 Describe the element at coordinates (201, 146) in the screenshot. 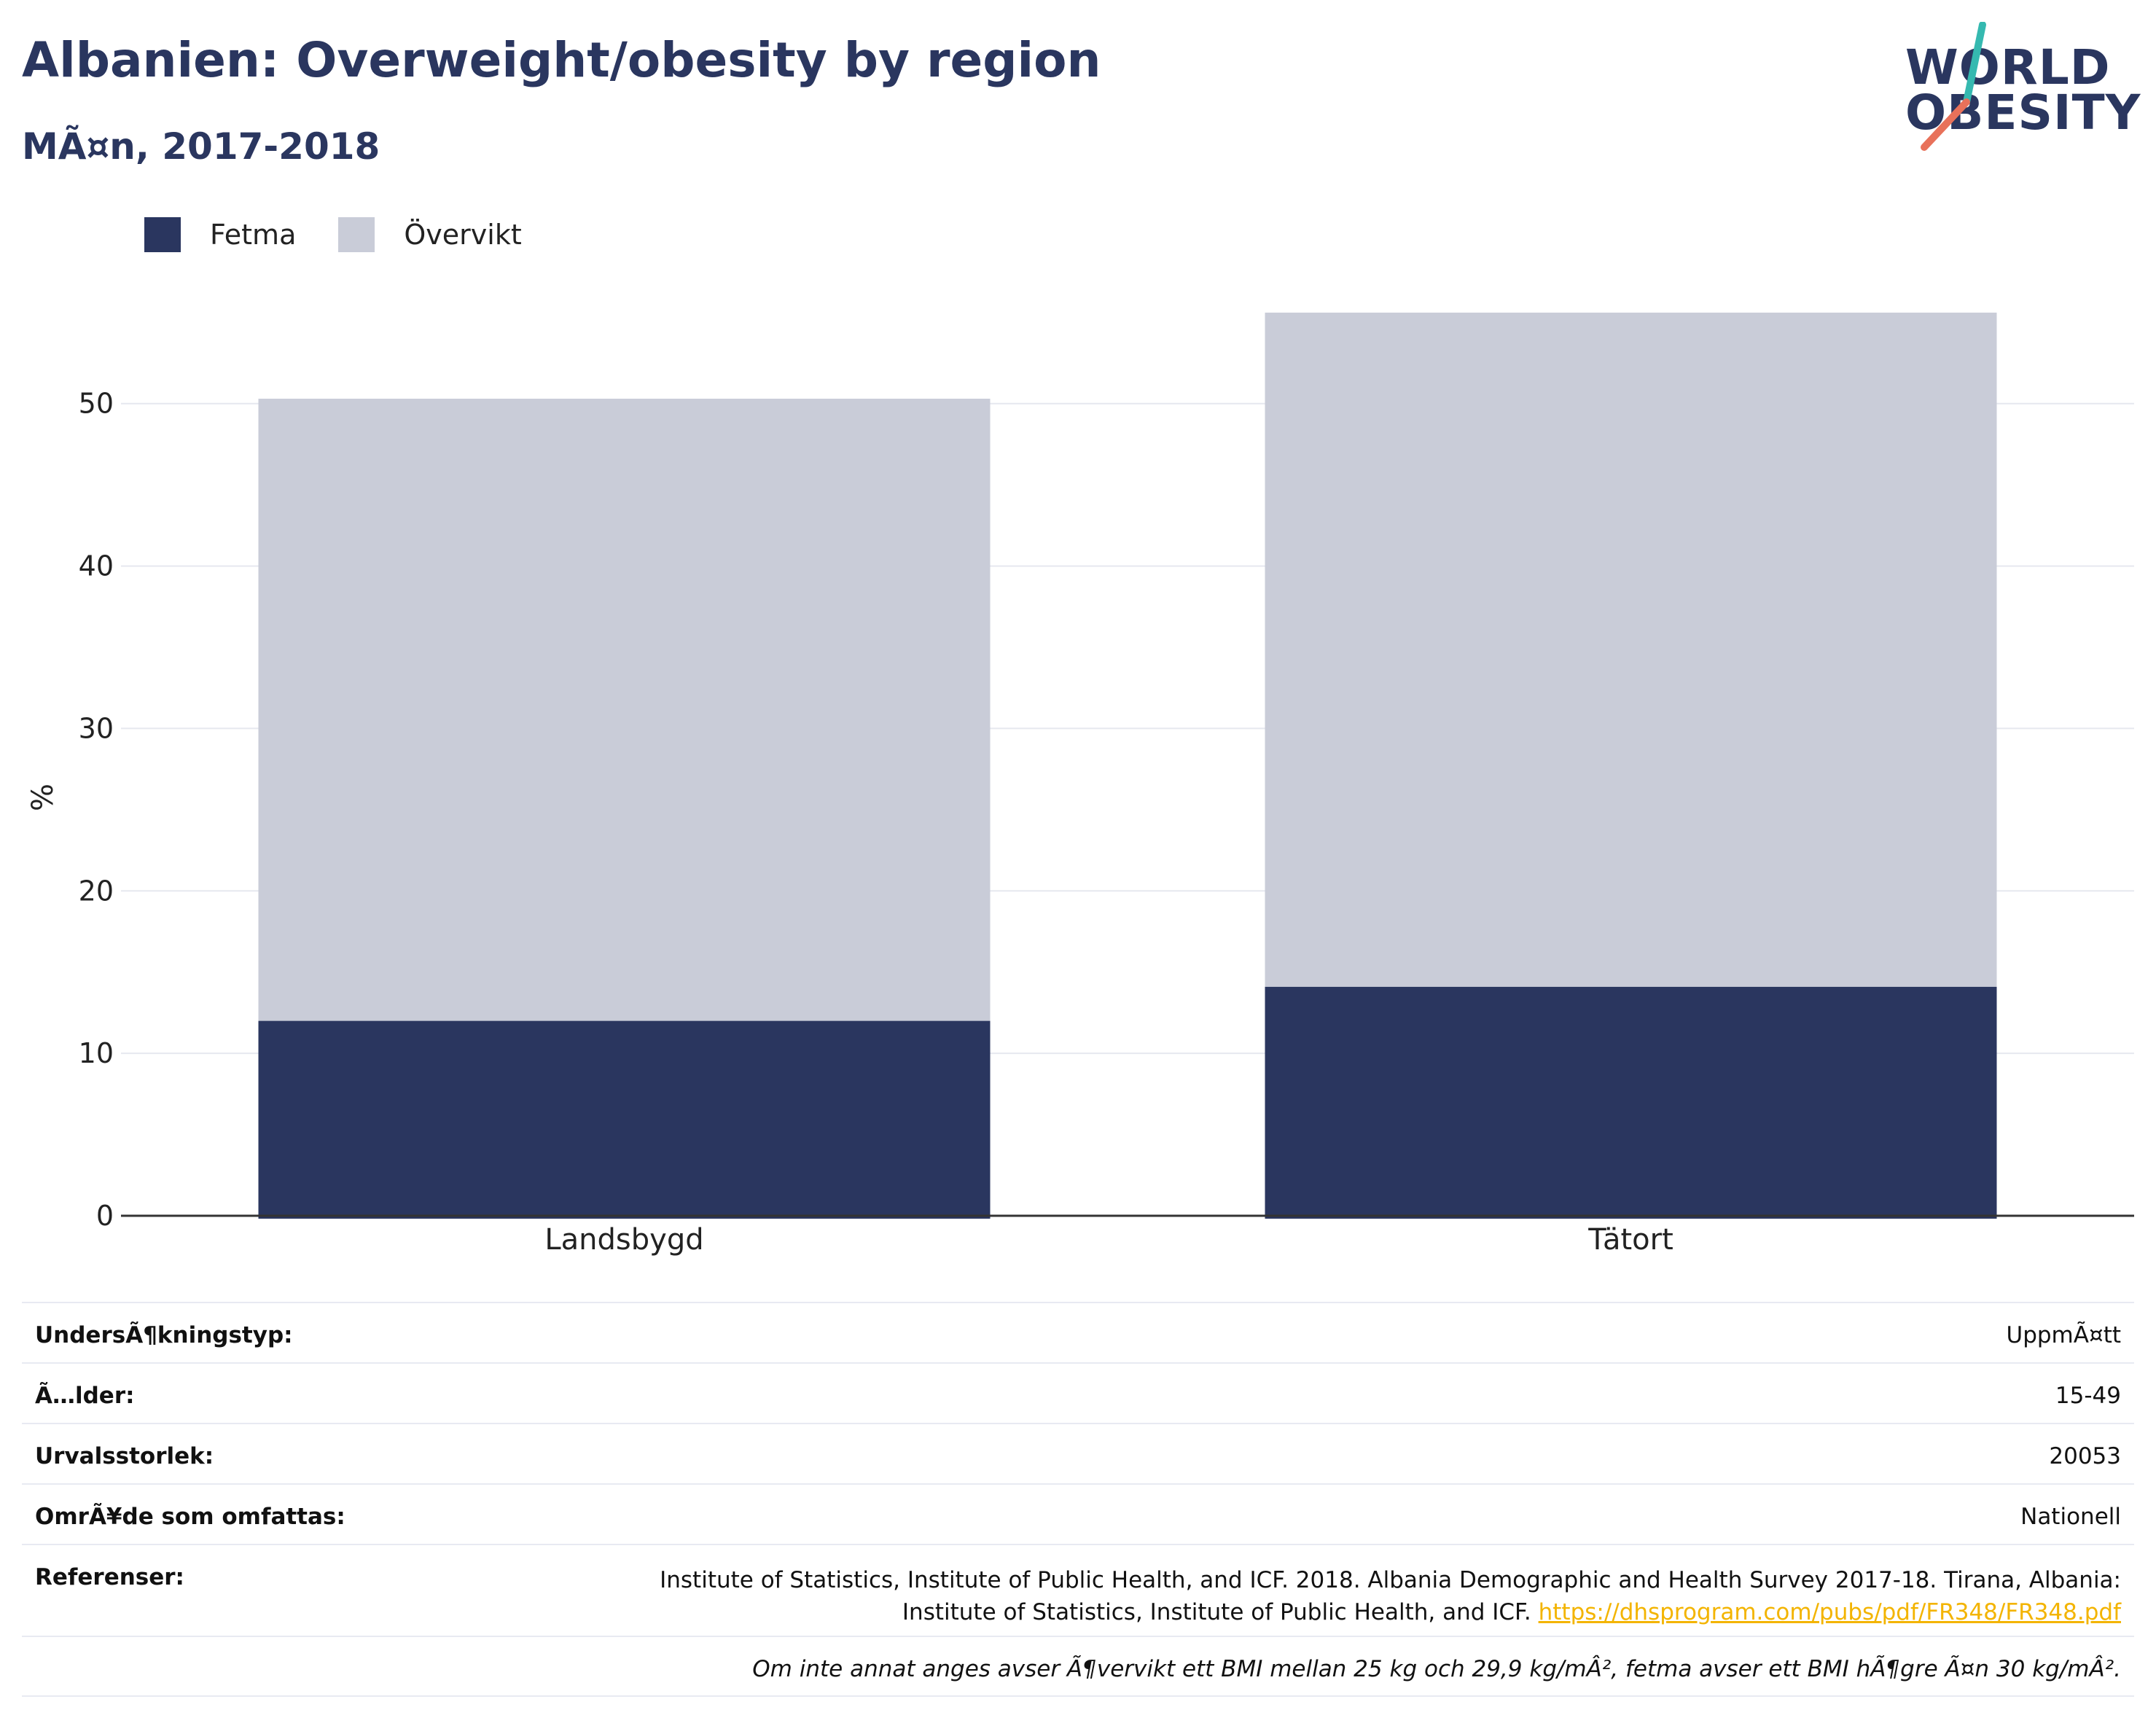

I see `chart-subtitle: MÃ¤n, 2017-2018` at that location.